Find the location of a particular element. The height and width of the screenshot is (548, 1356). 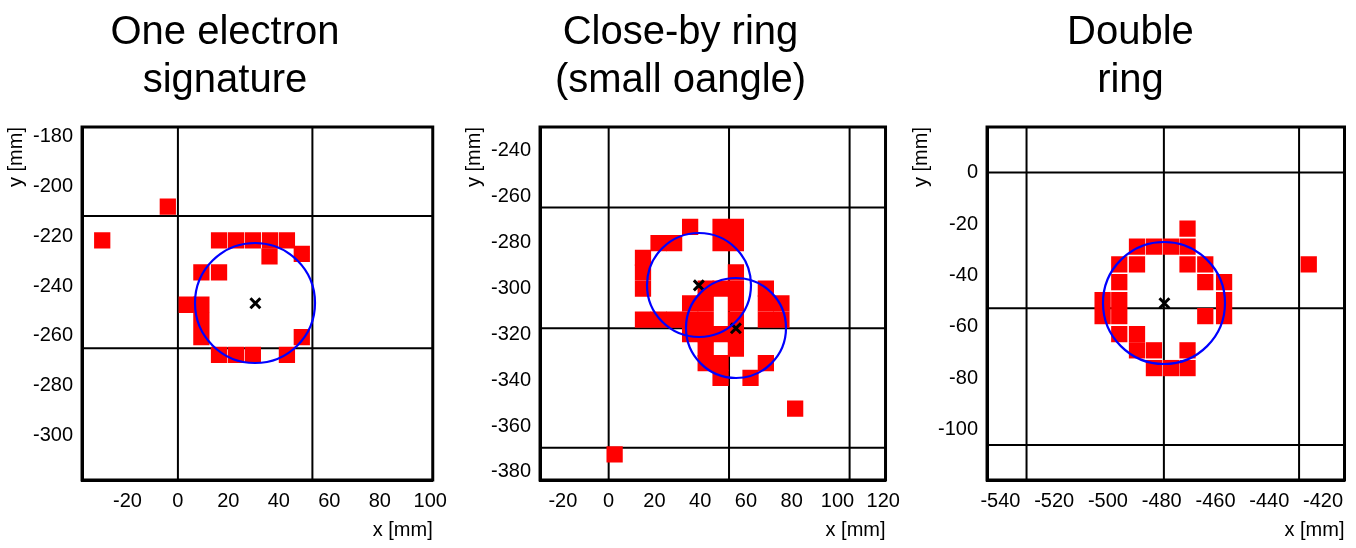

y-tick-label: -220 is located at coordinates (53, 234).